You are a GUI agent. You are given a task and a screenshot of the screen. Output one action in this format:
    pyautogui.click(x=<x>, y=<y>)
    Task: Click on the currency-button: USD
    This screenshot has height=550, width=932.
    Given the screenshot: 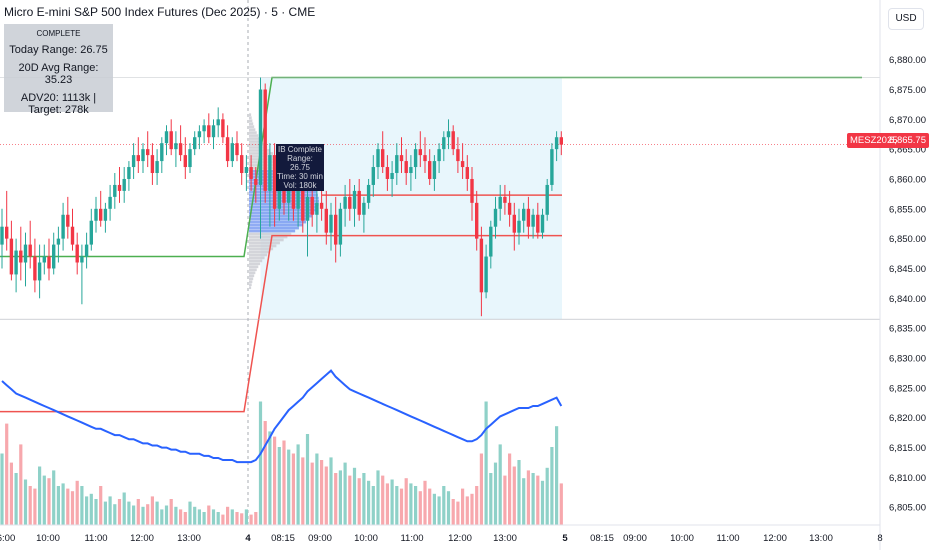 What is the action you would take?
    pyautogui.click(x=906, y=19)
    